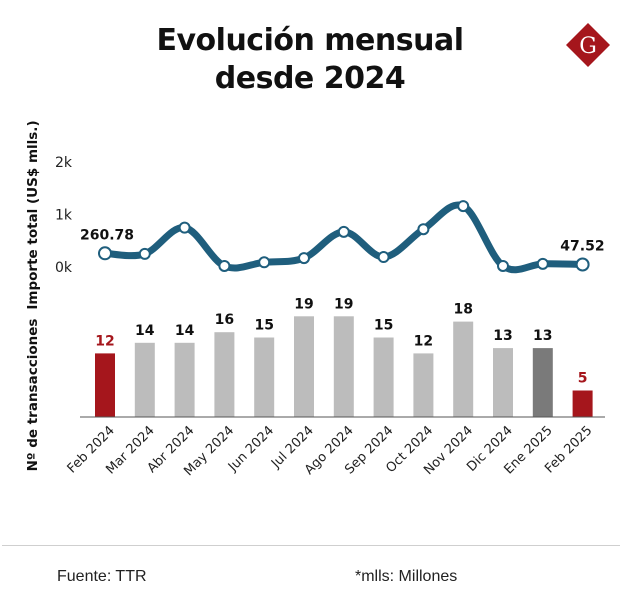 This screenshot has height=615, width=620. Describe the element at coordinates (406, 576) in the screenshot. I see `note-text: *mlls: Millones` at that location.